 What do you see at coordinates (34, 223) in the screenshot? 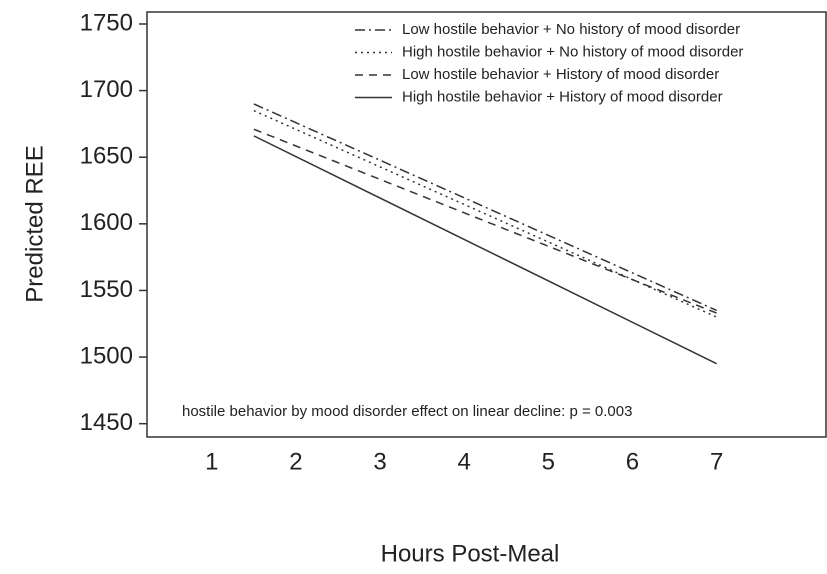
I see `y-axis-label: Predicted REE` at bounding box center [34, 223].